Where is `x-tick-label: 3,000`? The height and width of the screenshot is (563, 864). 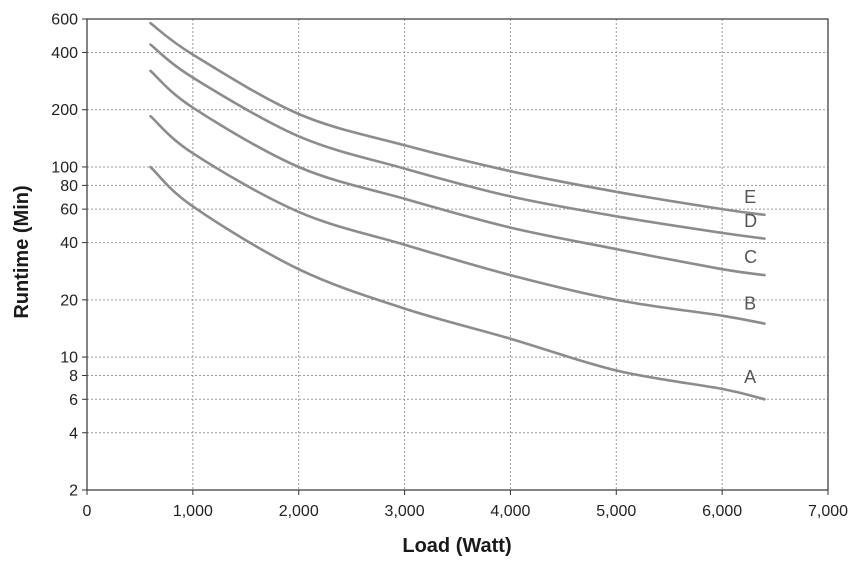 x-tick-label: 3,000 is located at coordinates (405, 511).